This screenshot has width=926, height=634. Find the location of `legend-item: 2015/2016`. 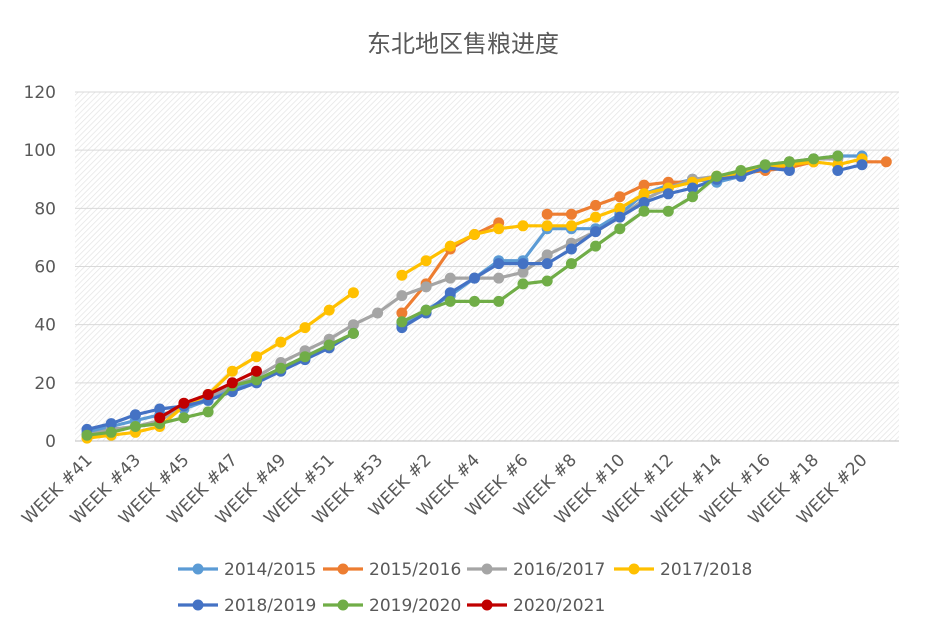

legend-item: 2015/2016 is located at coordinates (392, 570).